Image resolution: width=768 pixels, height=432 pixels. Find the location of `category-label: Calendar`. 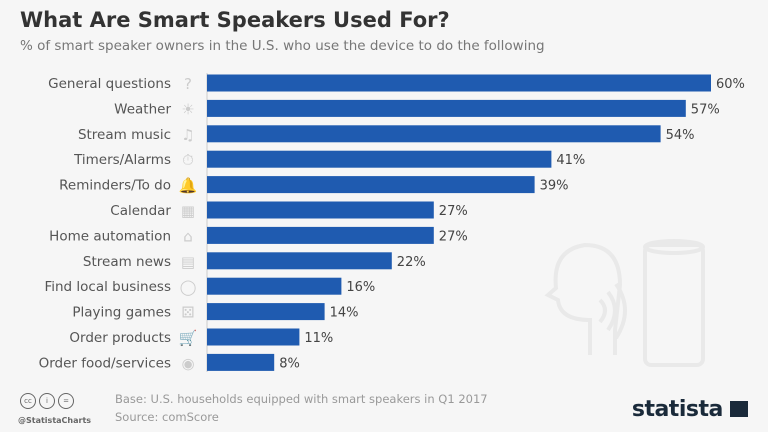

category-label: Calendar is located at coordinates (140, 211).